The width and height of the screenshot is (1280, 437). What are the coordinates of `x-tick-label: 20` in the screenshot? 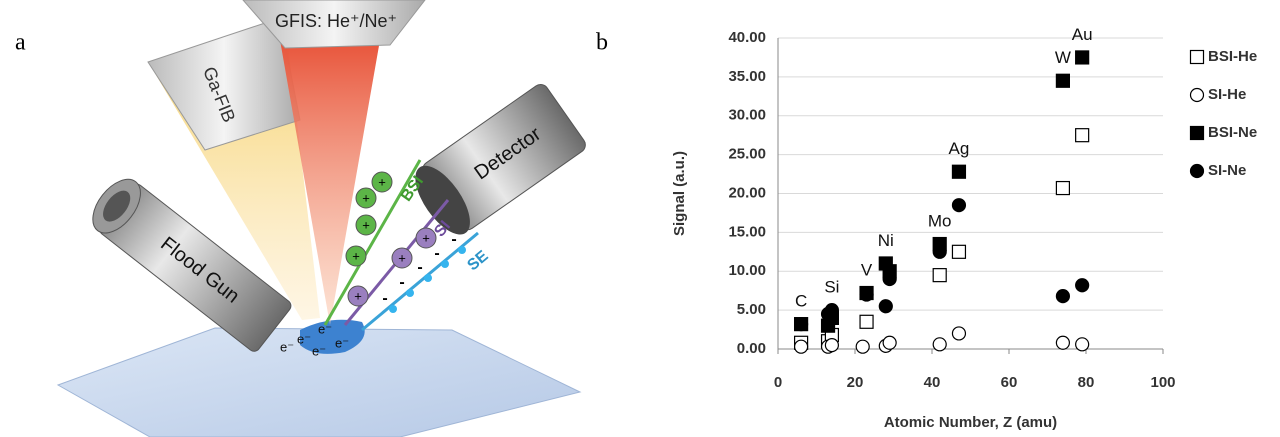 It's located at (855, 382).